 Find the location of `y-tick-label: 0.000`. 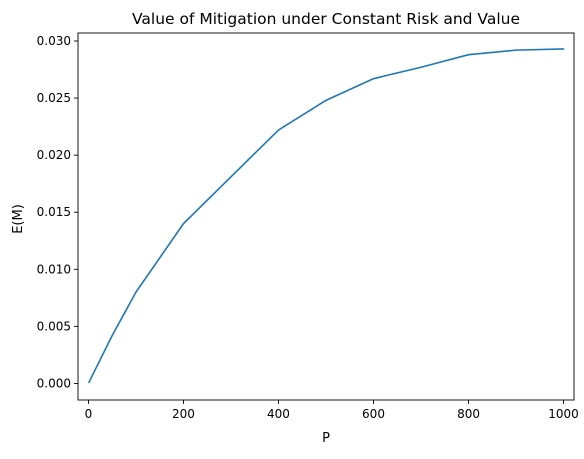

y-tick-label: 0.000 is located at coordinates (54, 383).